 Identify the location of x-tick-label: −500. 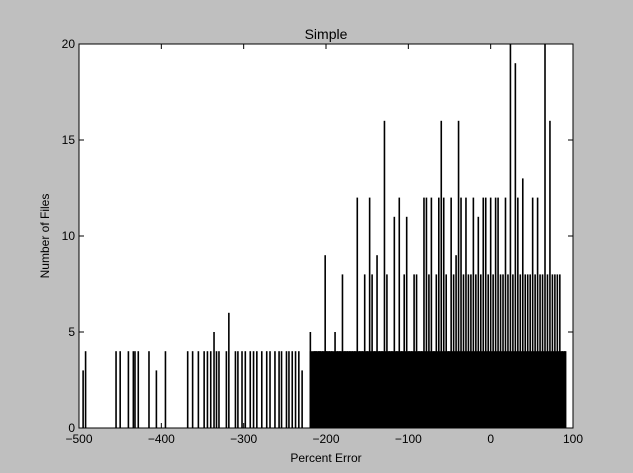
(78, 439).